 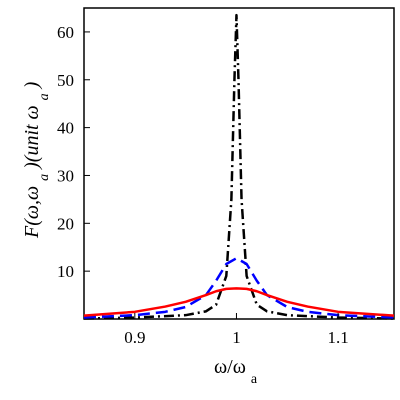 What do you see at coordinates (65, 175) in the screenshot?
I see `y-tick-label: 30` at bounding box center [65, 175].